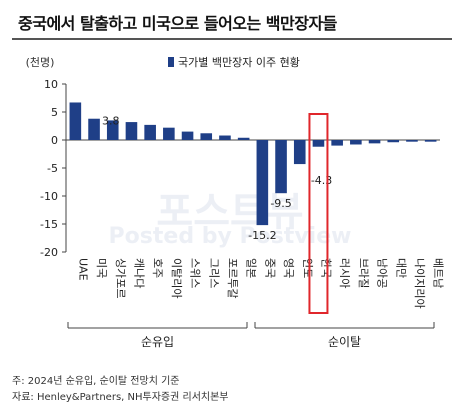  I want to click on group-label: 순유입, so click(157, 342).